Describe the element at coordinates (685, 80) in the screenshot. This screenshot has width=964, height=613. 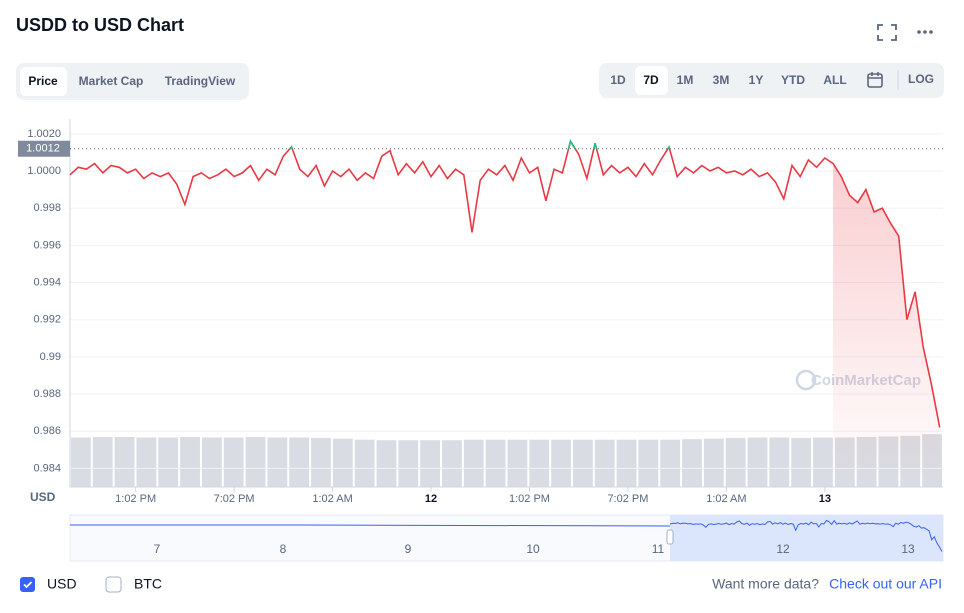
I see `range-button: 1M` at that location.